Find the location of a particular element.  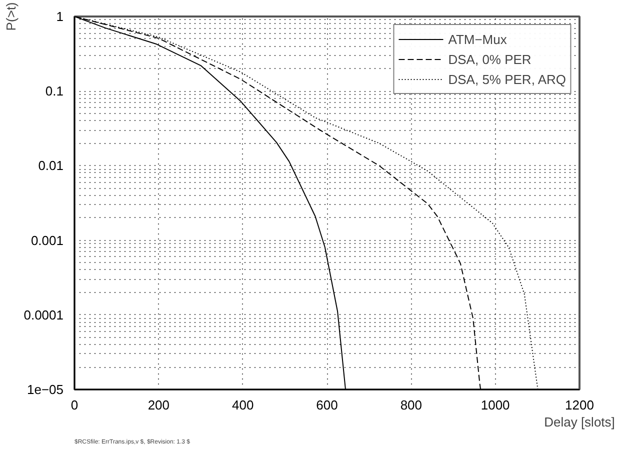

x-tick-label: 800 is located at coordinates (411, 405).